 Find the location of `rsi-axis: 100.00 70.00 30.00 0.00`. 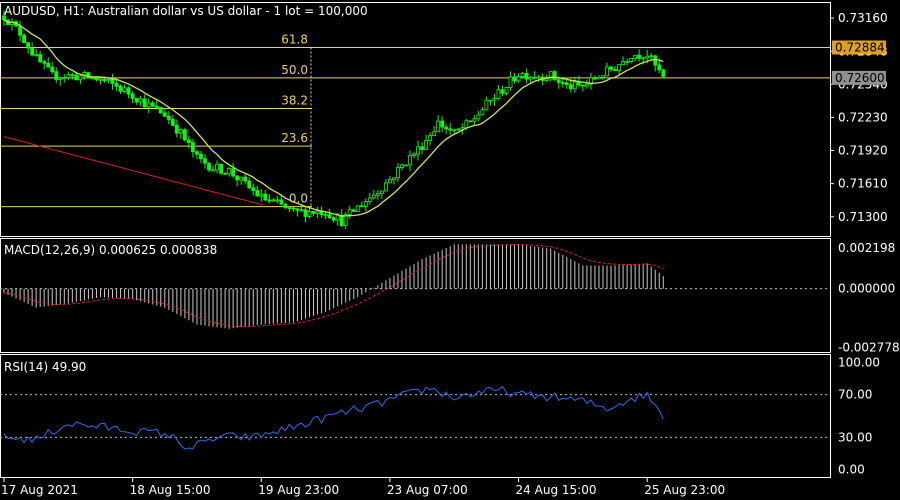

rsi-axis: 100.00 70.00 30.00 0.00 is located at coordinates (859, 416).